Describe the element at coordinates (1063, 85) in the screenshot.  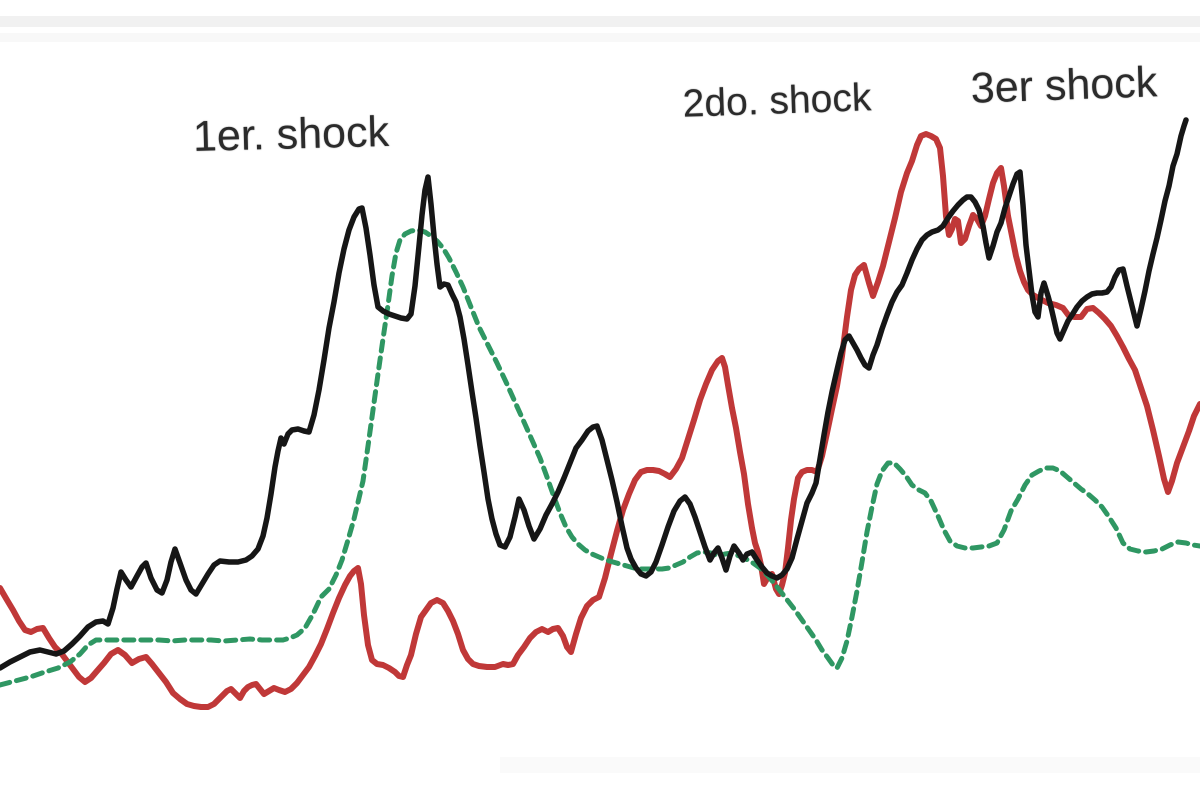
I see `annotation-3er-shock: 3er shock` at that location.